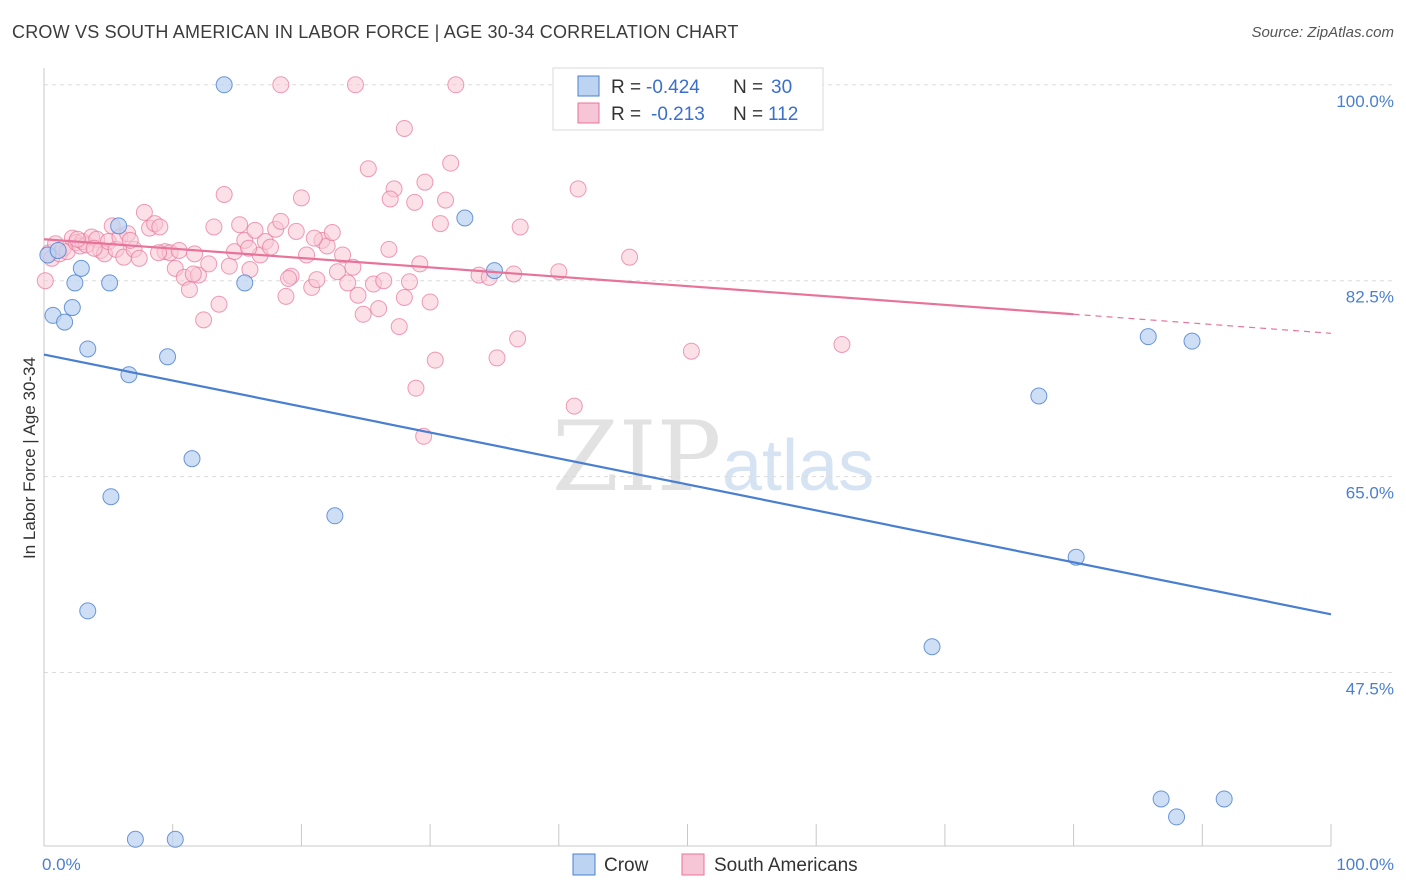  Describe the element at coordinates (673, 87) in the screenshot. I see `crow-r-value: -0.424` at that location.